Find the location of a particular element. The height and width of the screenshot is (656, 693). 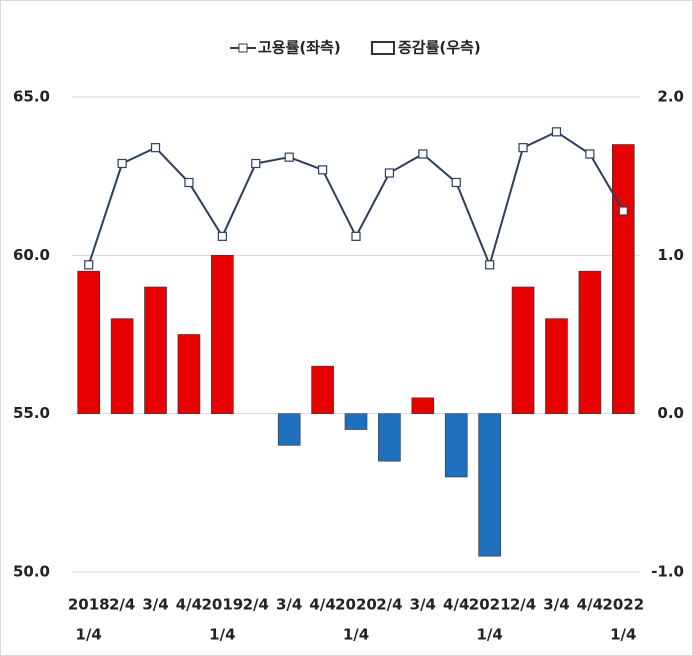

x-tick-label: 2020 is located at coordinates (356, 605).